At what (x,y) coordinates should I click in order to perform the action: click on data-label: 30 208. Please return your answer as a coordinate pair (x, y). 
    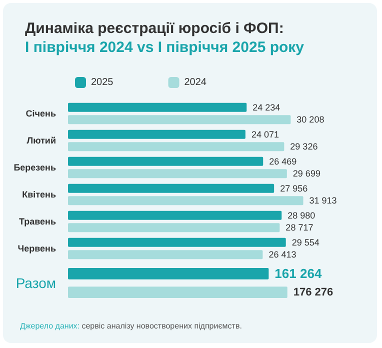
    Looking at the image, I should click on (310, 119).